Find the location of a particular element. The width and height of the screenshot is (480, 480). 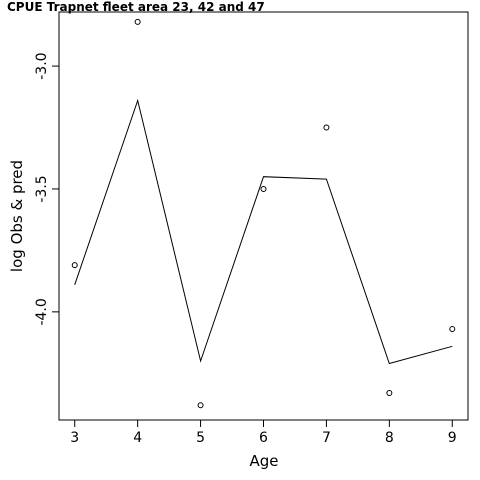

x-tick-label: 9 is located at coordinates (452, 438).